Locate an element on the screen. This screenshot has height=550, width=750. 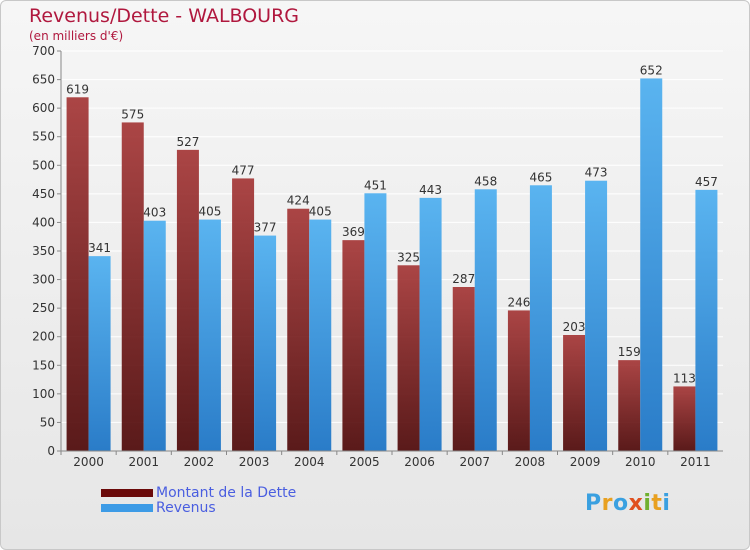
y-tick-label: 100 is located at coordinates (43, 394).